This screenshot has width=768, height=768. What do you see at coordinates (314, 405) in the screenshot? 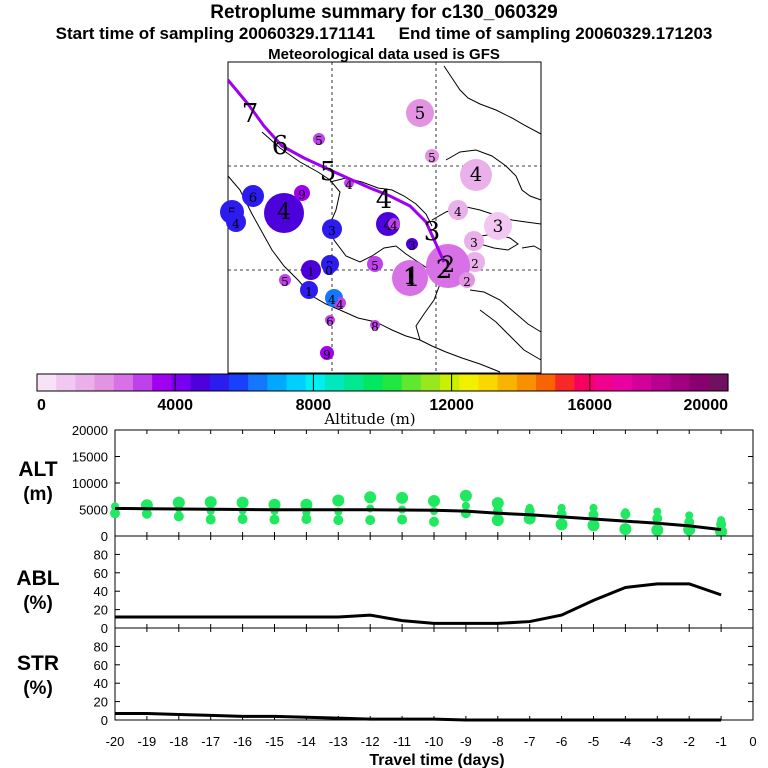
I see `colorbar-tick-label: 8000` at bounding box center [314, 405].